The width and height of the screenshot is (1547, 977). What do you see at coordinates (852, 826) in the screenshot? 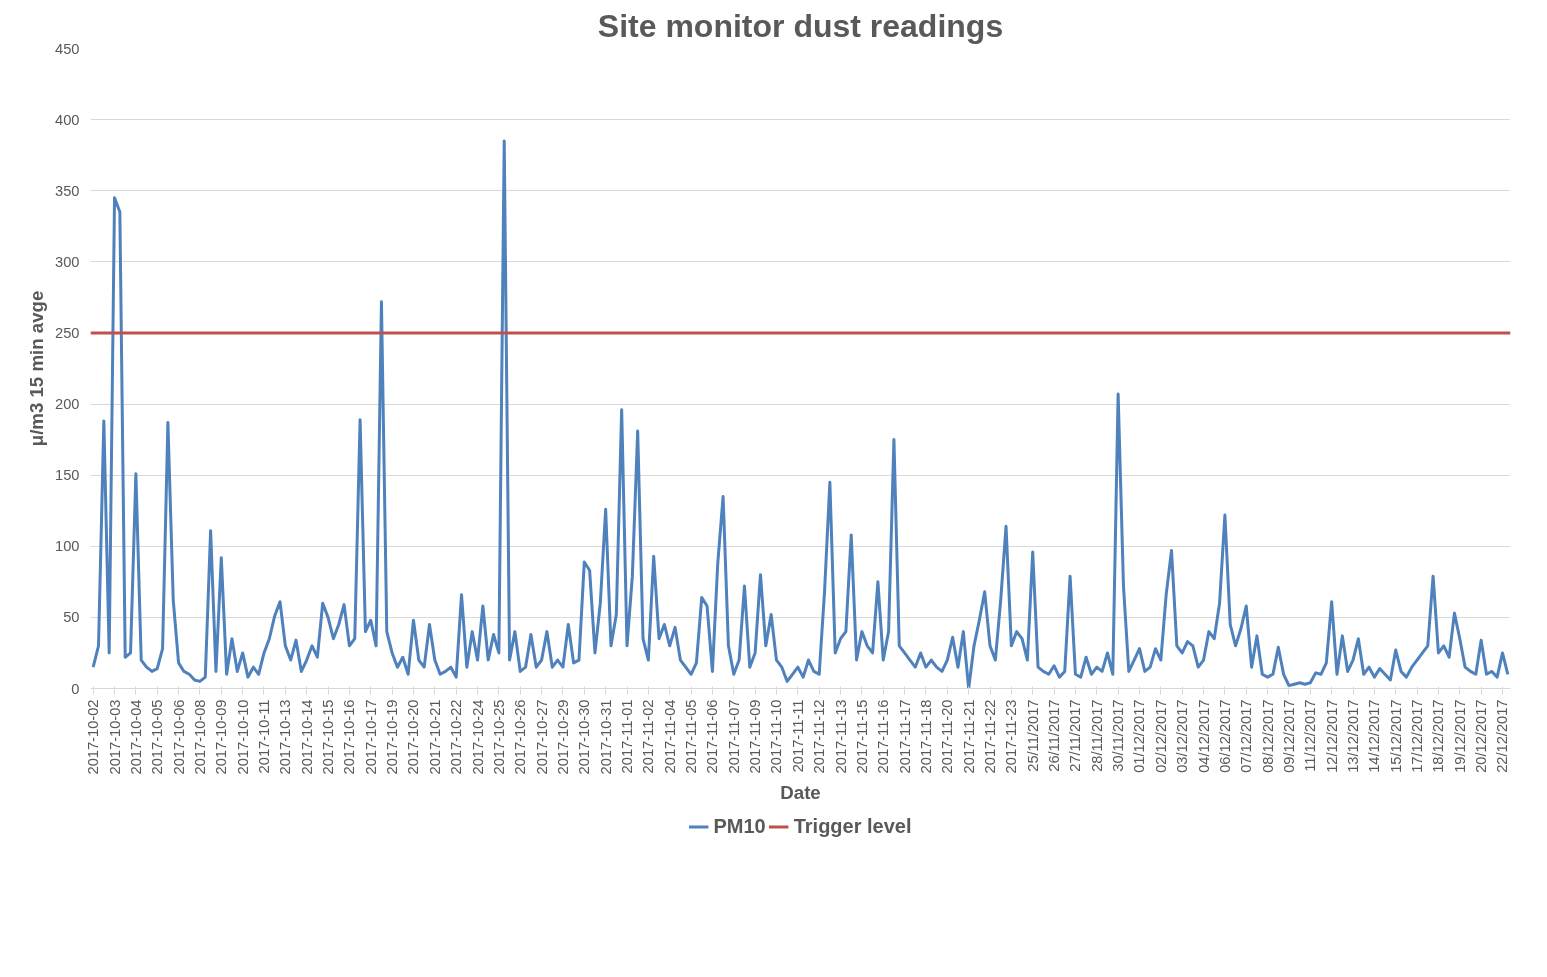
I see `legend-label: Trigger level` at bounding box center [852, 826].